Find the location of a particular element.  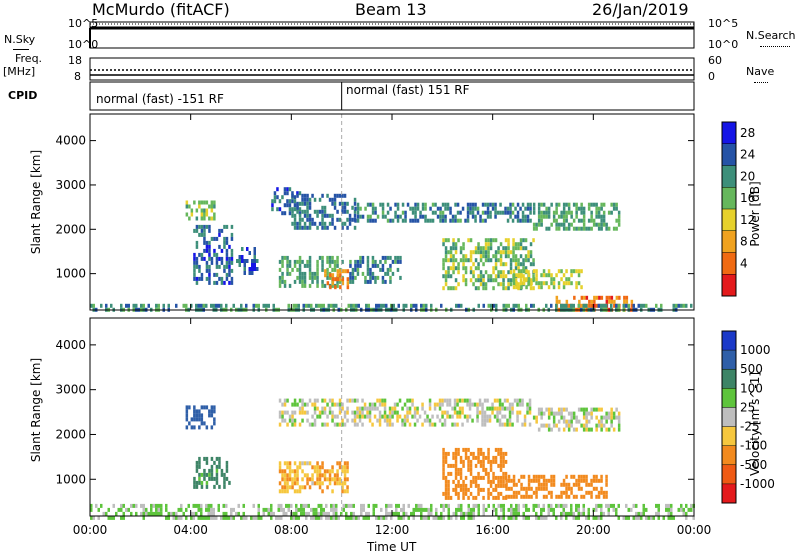

x-tick-label: 04:00 is located at coordinates (190, 530).